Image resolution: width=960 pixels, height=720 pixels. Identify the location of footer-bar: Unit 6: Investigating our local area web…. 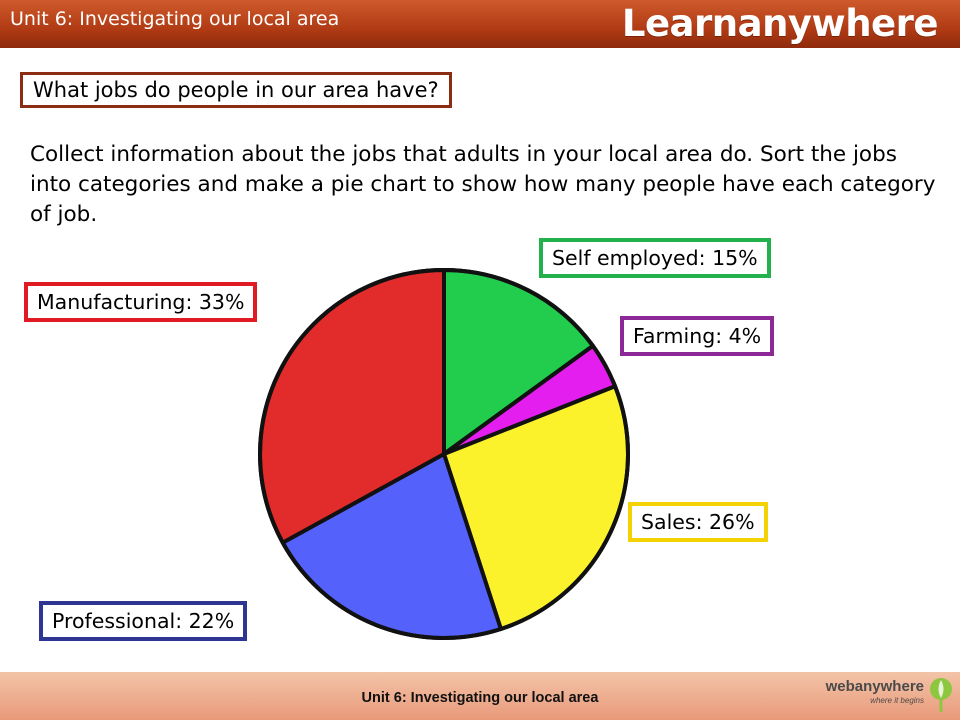
(480, 696).